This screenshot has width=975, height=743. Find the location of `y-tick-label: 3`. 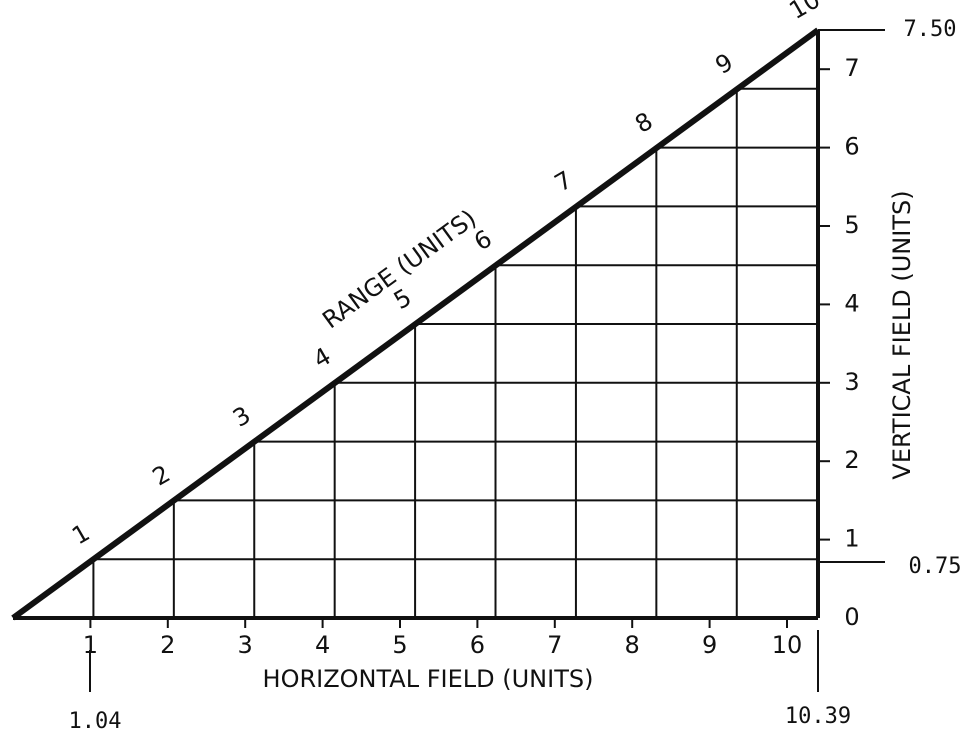

y-tick-label: 3 is located at coordinates (851, 382).